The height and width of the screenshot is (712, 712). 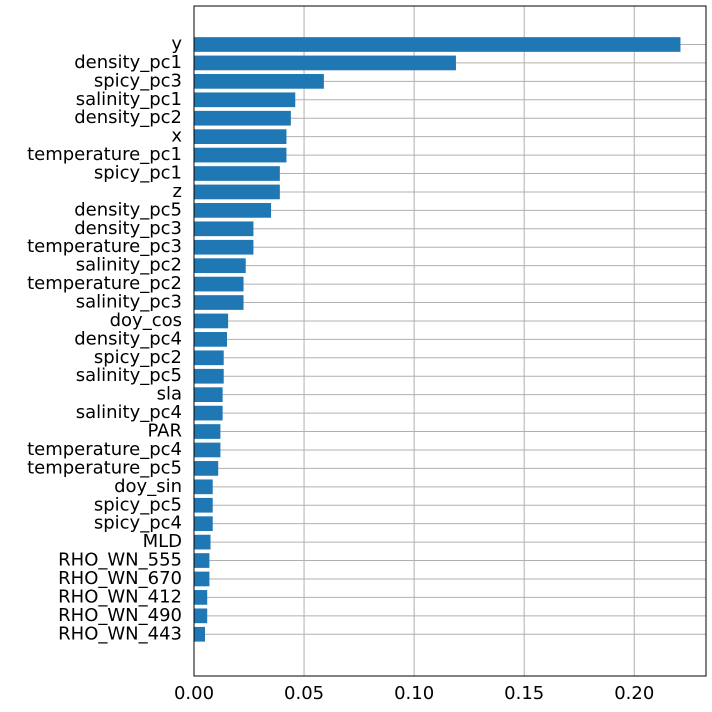 What do you see at coordinates (194, 693) in the screenshot?
I see `x-tick-label: 0.00` at bounding box center [194, 693].